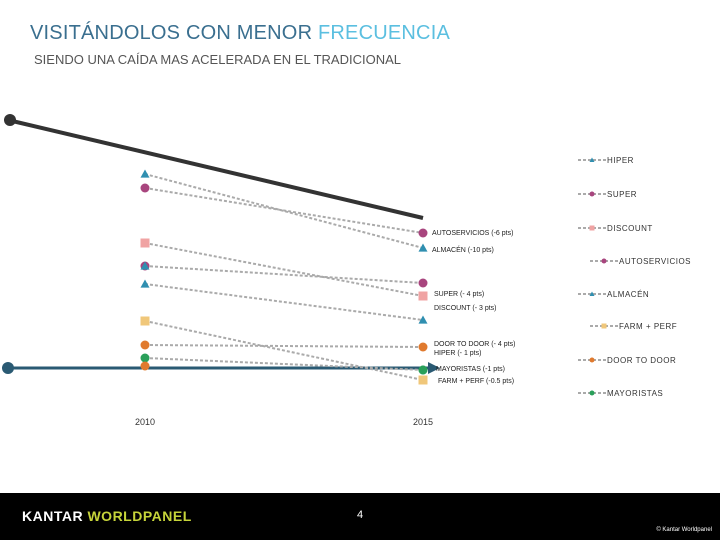 The width and height of the screenshot is (720, 540). I want to click on legend-label-discount: DISCOUNT, so click(630, 228).